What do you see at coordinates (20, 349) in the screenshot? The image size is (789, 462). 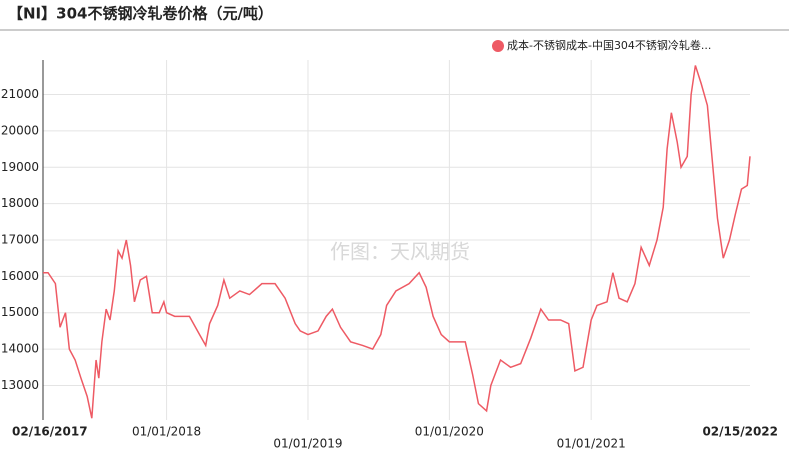 I see `y-tick-label: 14000` at bounding box center [20, 349].